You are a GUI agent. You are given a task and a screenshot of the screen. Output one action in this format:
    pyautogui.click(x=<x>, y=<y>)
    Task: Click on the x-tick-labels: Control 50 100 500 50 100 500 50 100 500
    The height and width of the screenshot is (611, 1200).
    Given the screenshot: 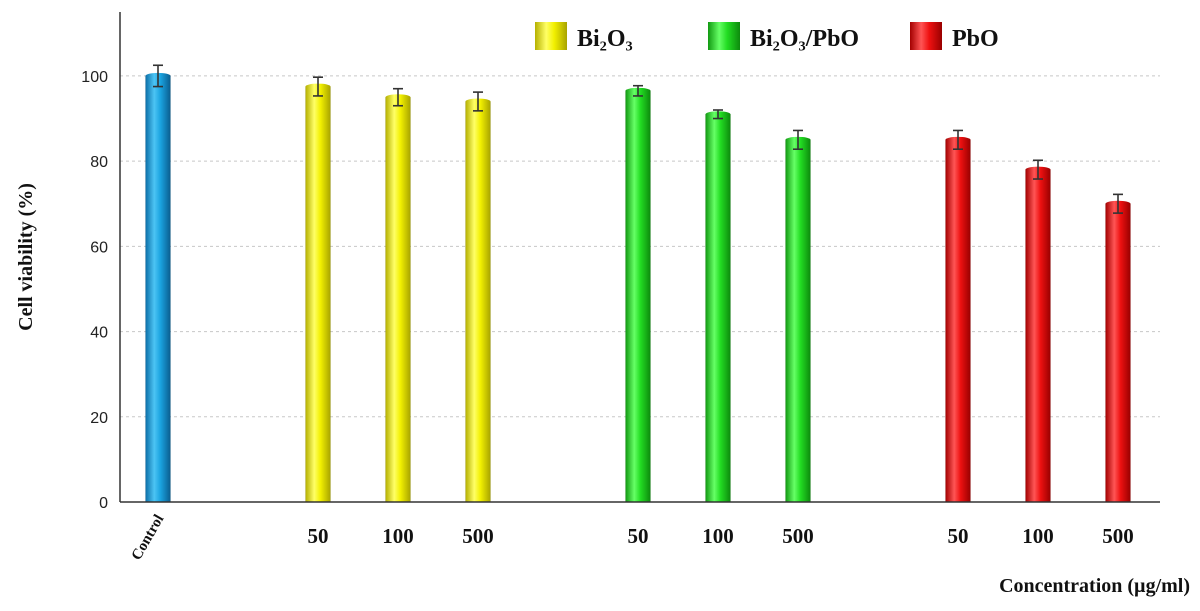 What is the action you would take?
    pyautogui.click(x=631, y=537)
    